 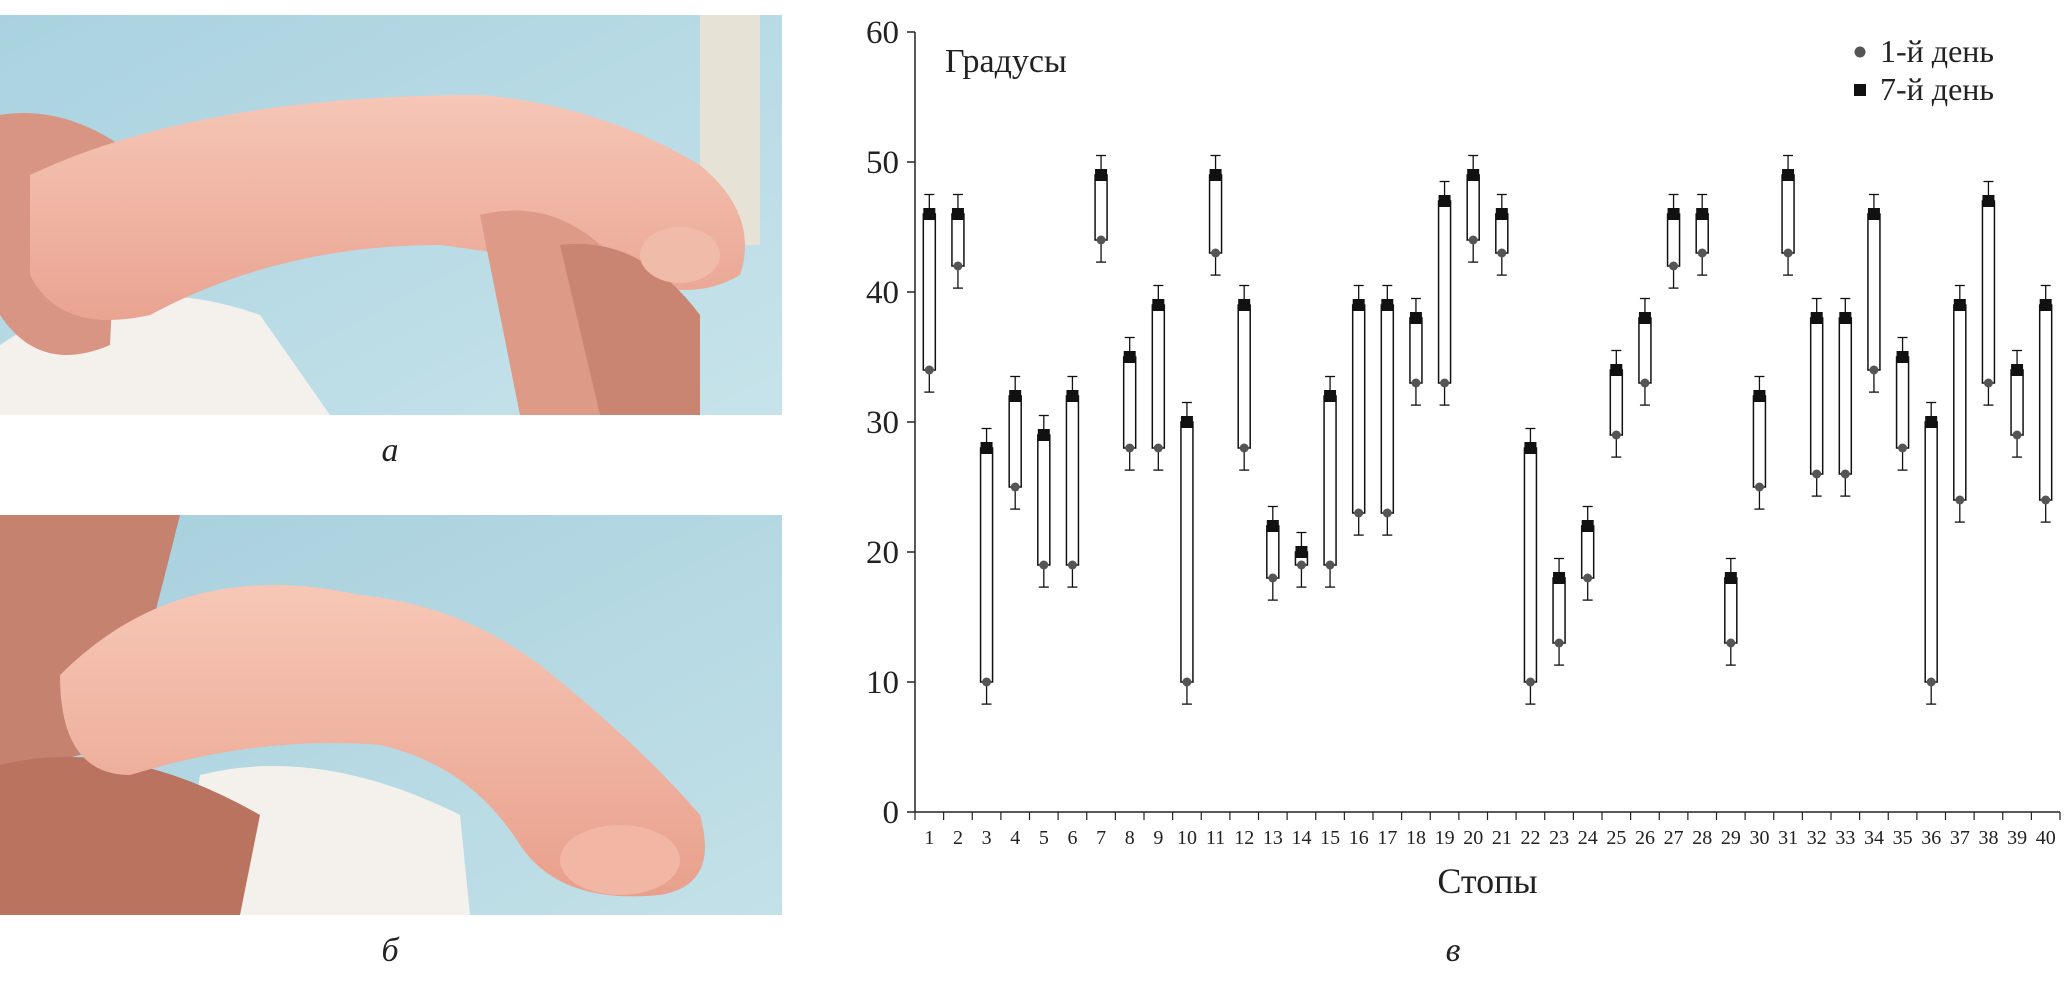 What do you see at coordinates (1702, 838) in the screenshot?
I see `x-tick-label: 28` at bounding box center [1702, 838].